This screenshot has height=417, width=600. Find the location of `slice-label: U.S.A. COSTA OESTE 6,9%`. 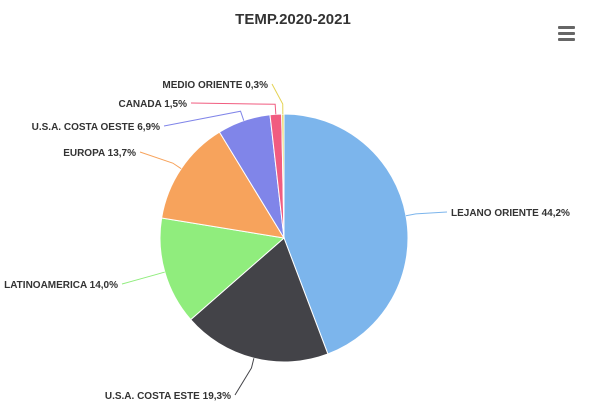

slice-label: U.S.A. COSTA OESTE 6,9% is located at coordinates (96, 127).